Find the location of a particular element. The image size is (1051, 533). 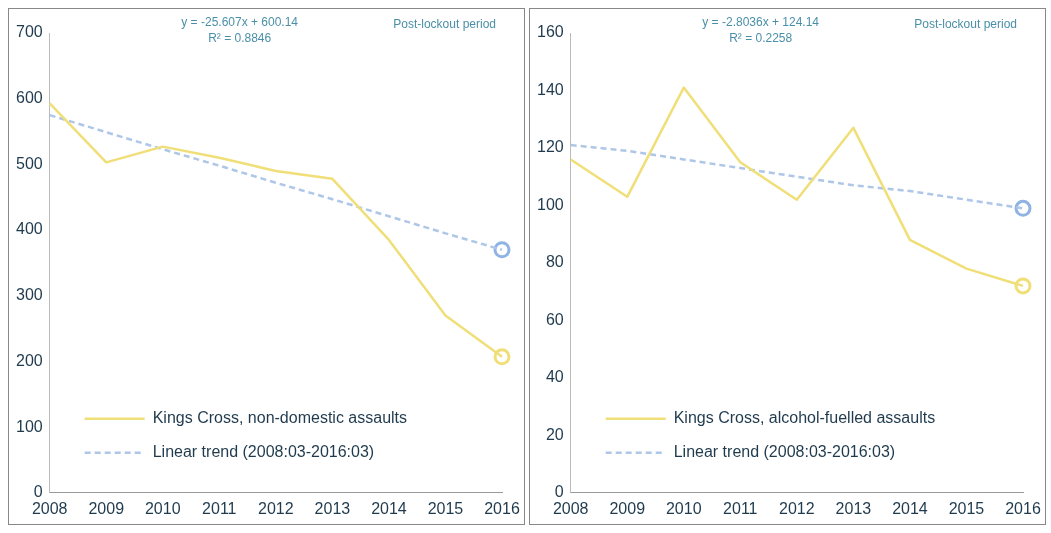

y-tick-label: 400 is located at coordinates (29, 229).